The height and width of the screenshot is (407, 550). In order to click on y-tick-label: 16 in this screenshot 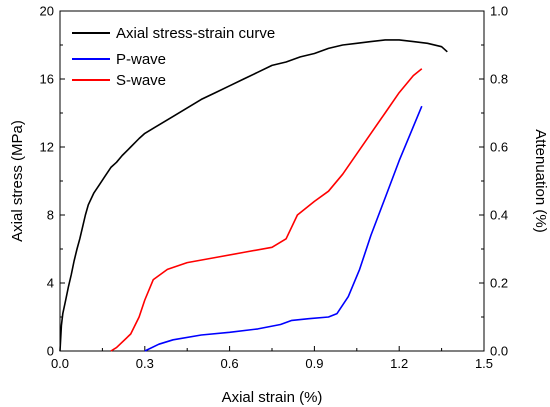, I will do `click(47, 79)`.